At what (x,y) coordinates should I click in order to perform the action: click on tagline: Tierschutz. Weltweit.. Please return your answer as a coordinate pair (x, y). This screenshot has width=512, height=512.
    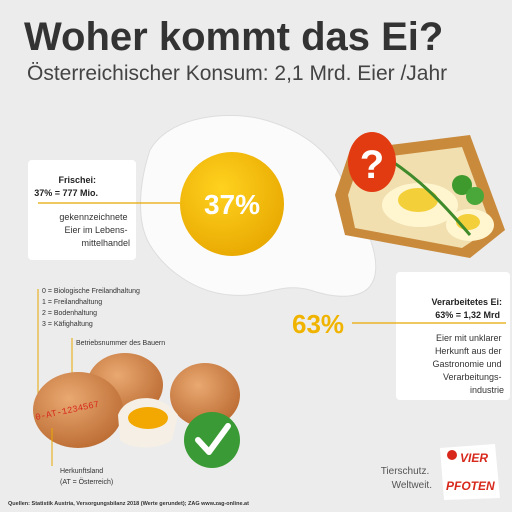
    Looking at the image, I should click on (406, 478).